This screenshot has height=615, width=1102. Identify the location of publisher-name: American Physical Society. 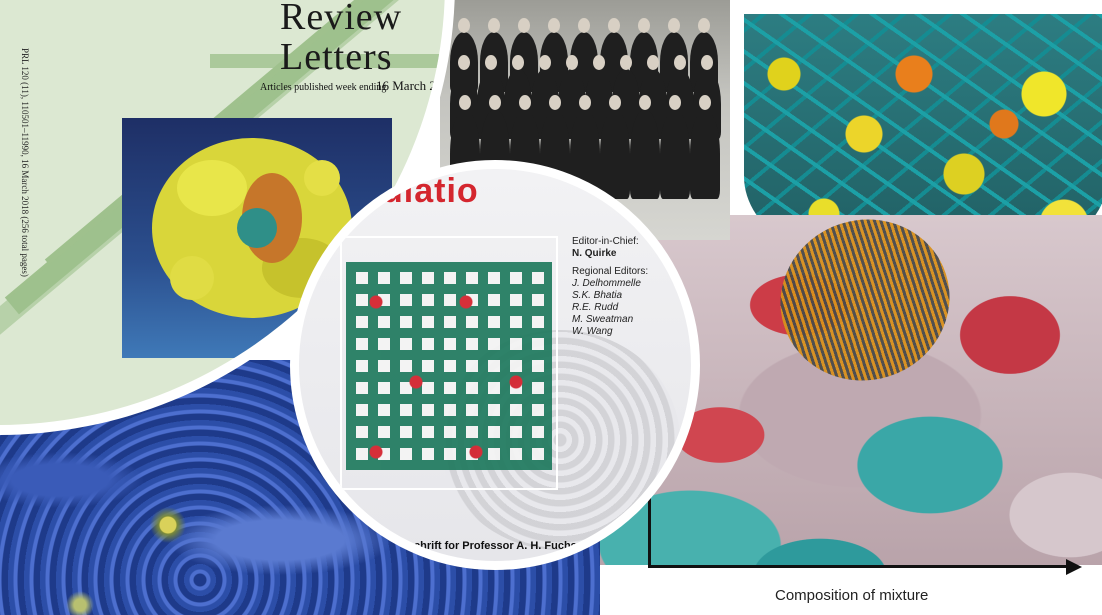
(161, 423).